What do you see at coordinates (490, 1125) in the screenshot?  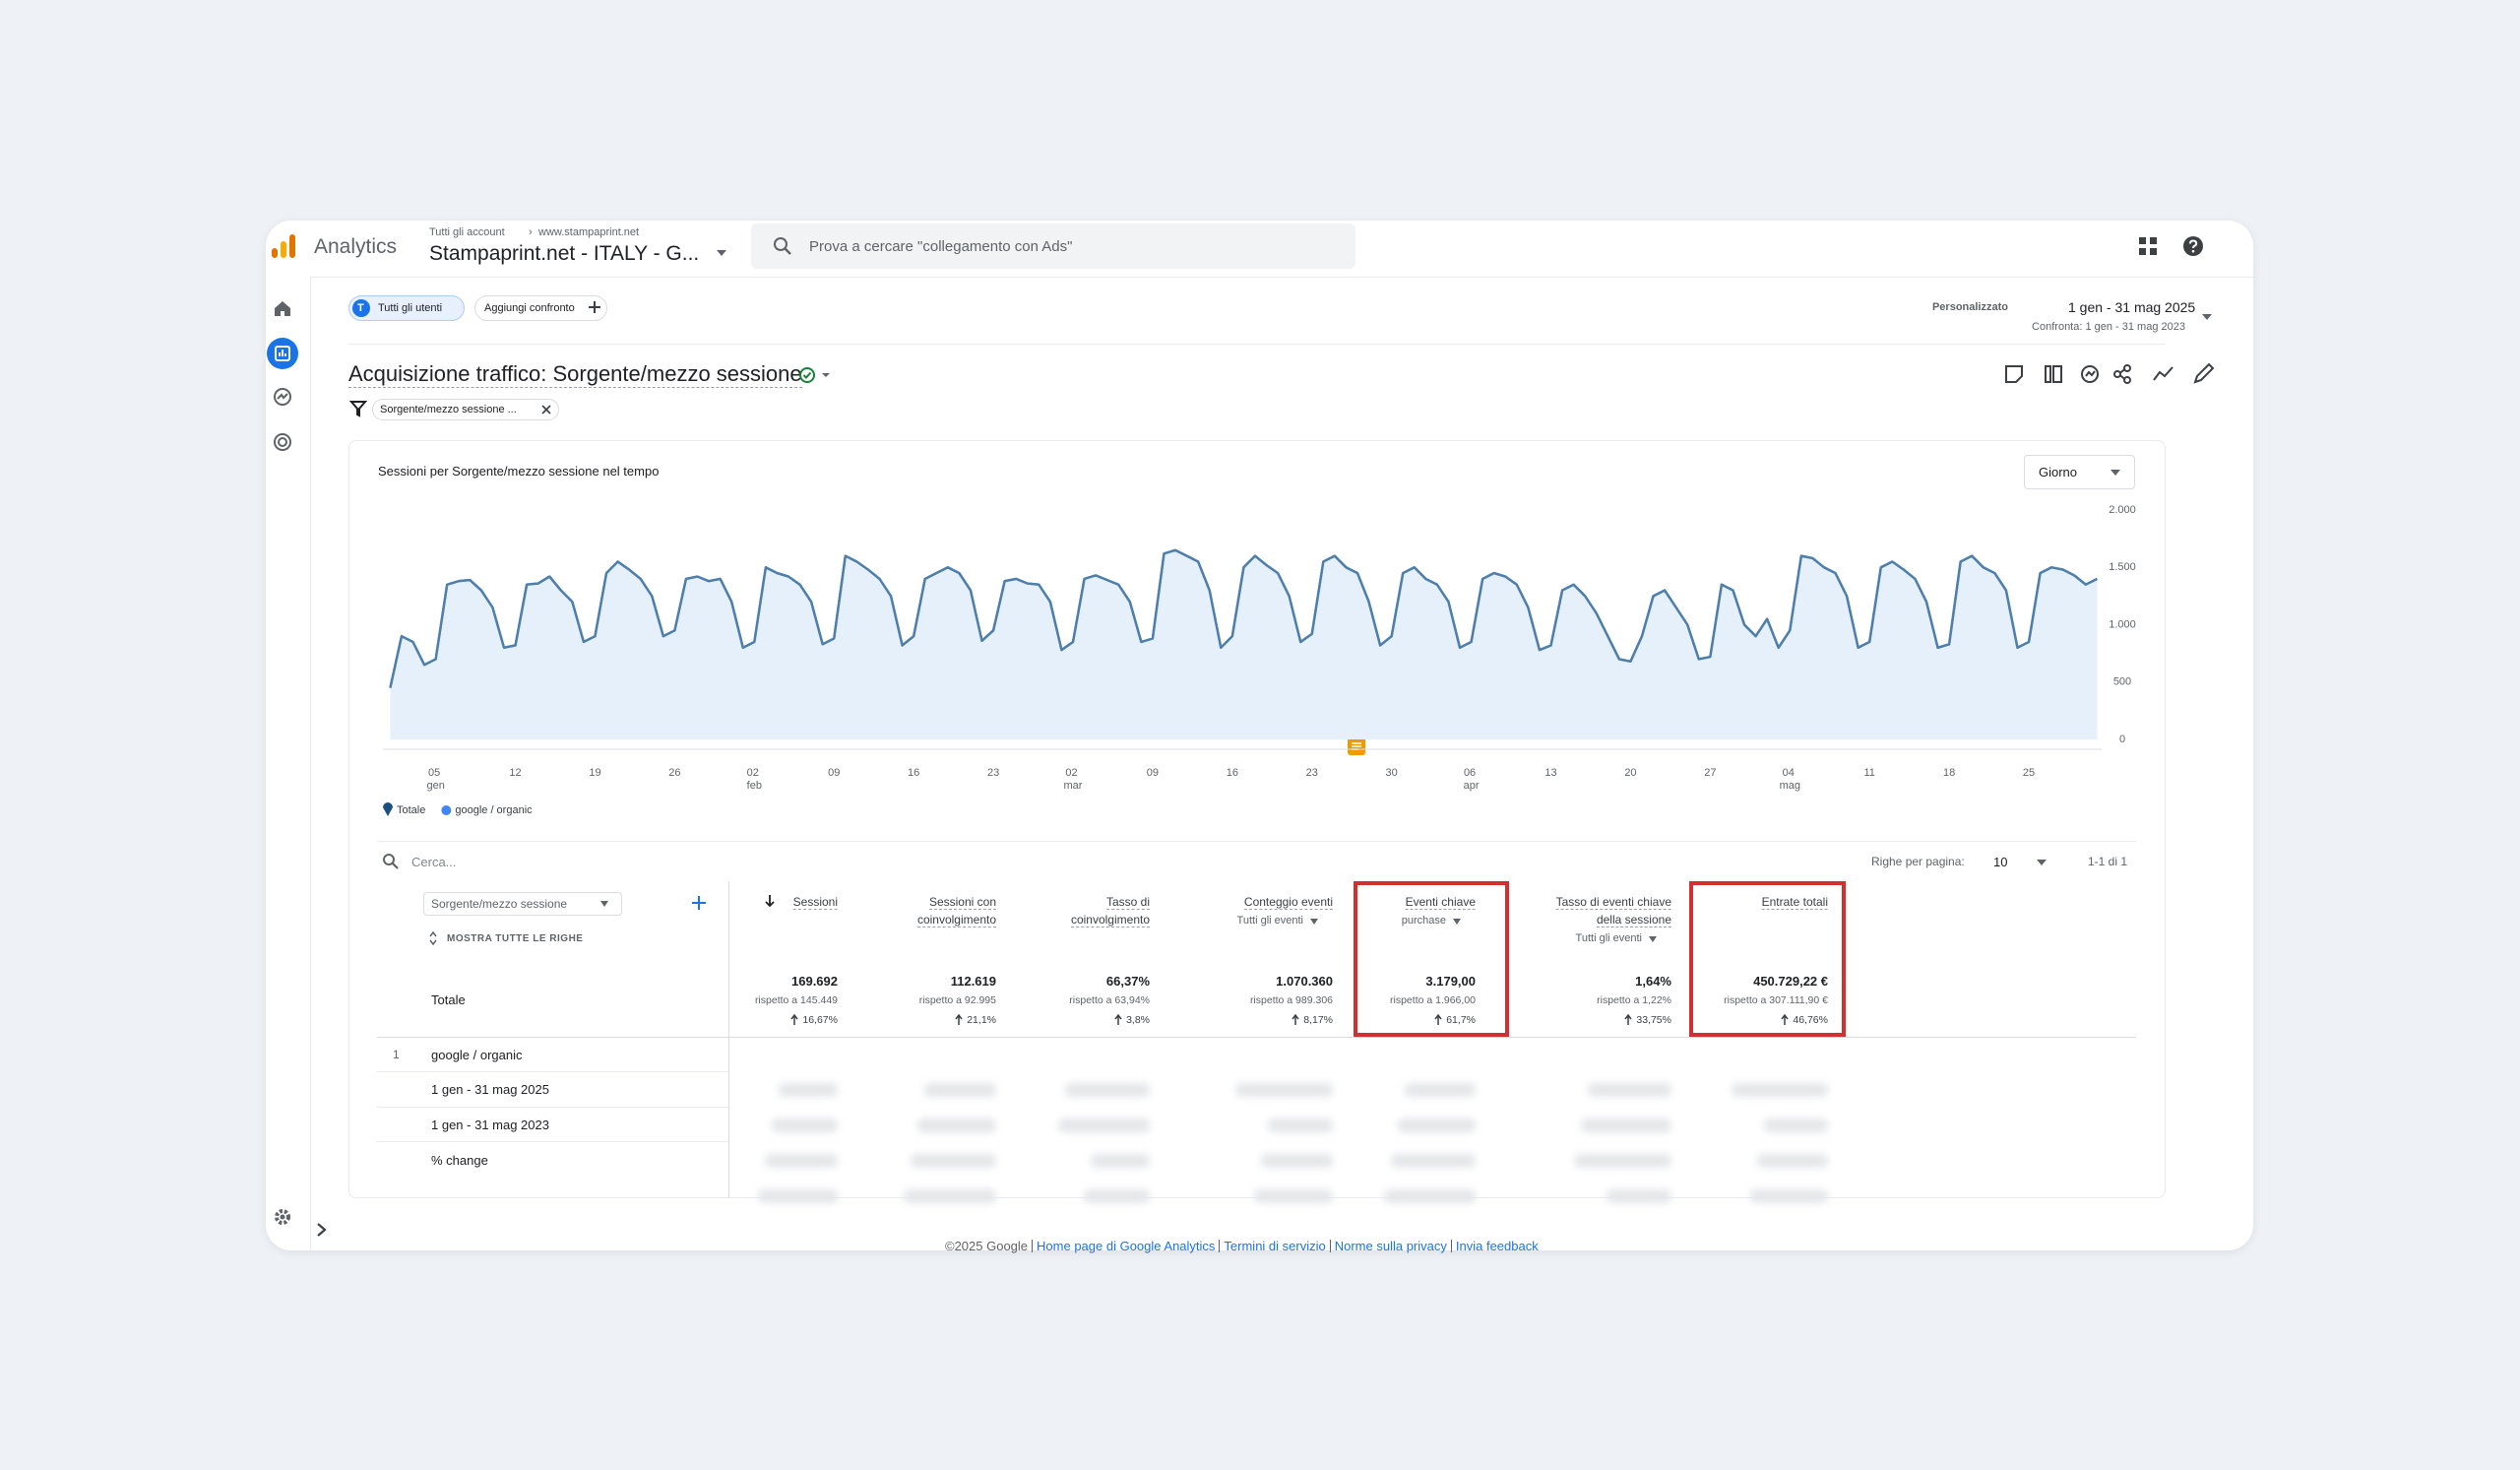 I see `subrow-label: 1 gen - 31 mag 2023` at bounding box center [490, 1125].